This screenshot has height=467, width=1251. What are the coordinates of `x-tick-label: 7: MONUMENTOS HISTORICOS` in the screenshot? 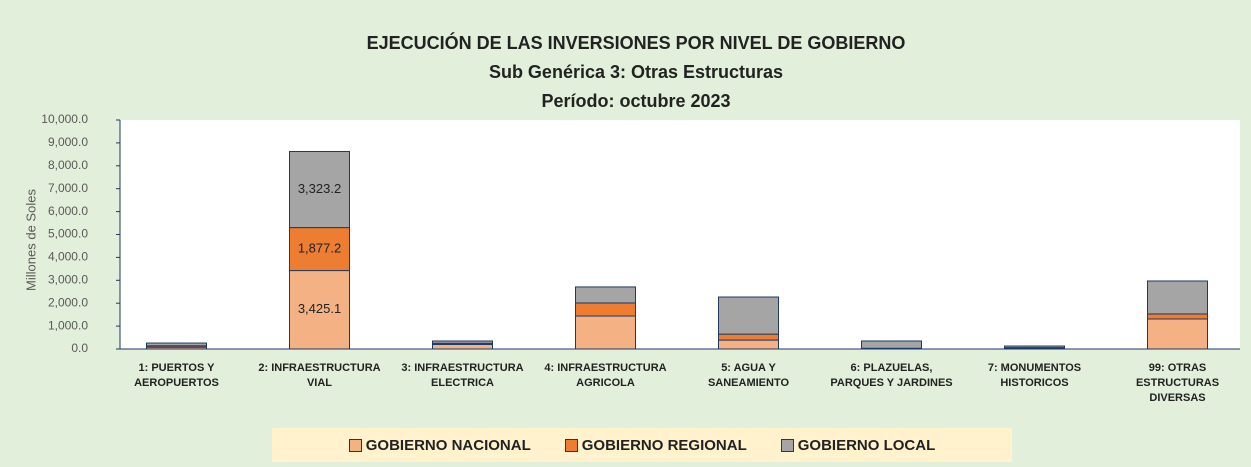 It's located at (1034, 375).